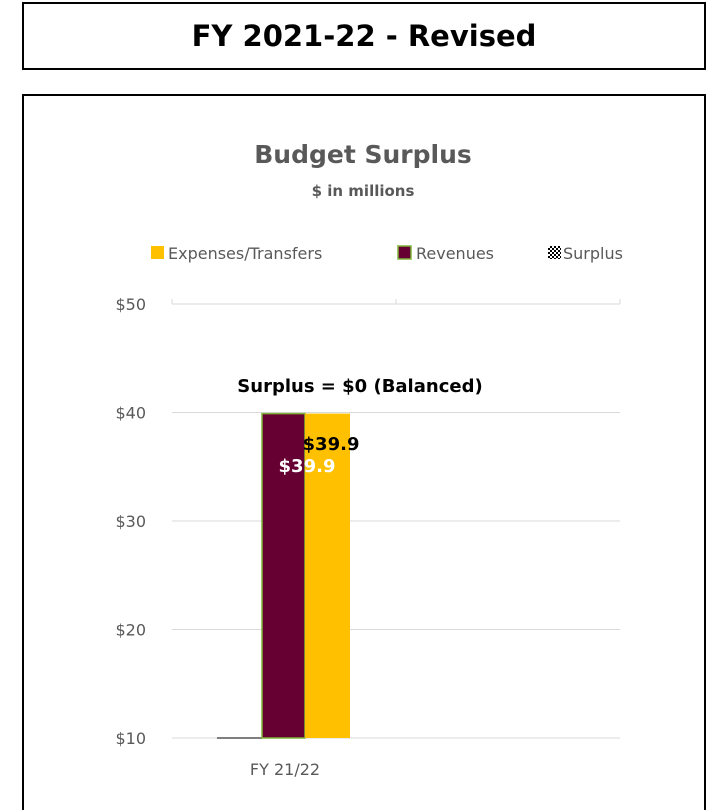  Describe the element at coordinates (130, 630) in the screenshot. I see `y-tick-label: $20` at that location.